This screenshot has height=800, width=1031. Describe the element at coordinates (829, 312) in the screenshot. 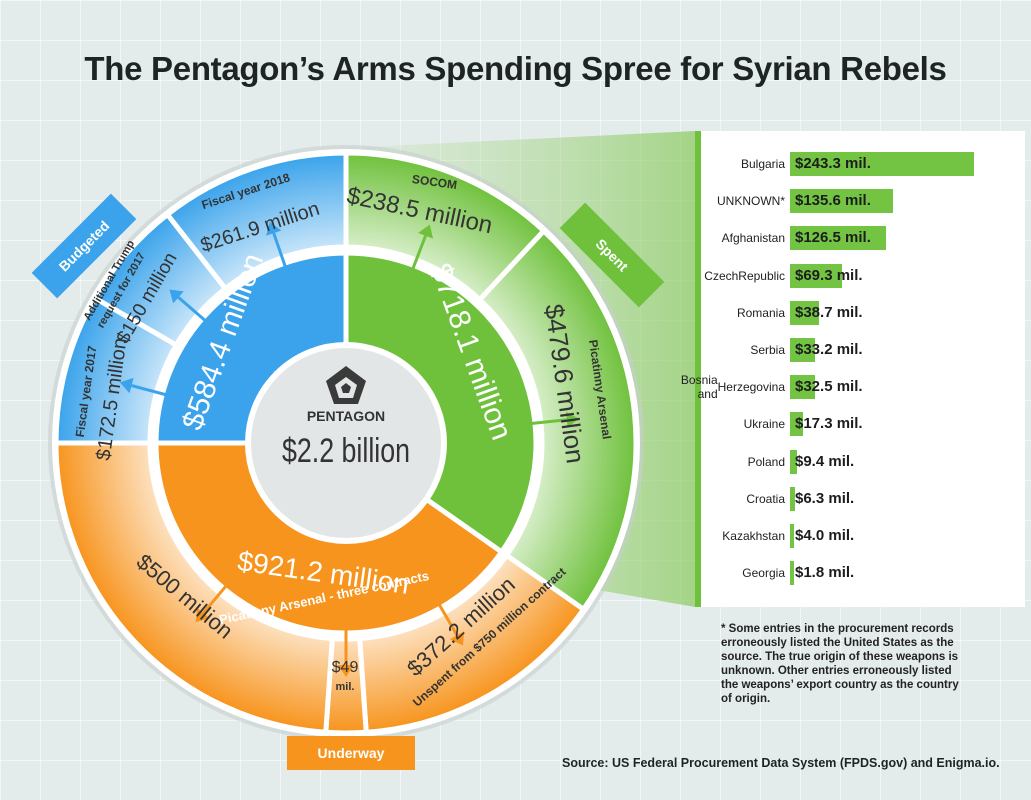

I see `bar-value-label: $38.7 mil.` at that location.